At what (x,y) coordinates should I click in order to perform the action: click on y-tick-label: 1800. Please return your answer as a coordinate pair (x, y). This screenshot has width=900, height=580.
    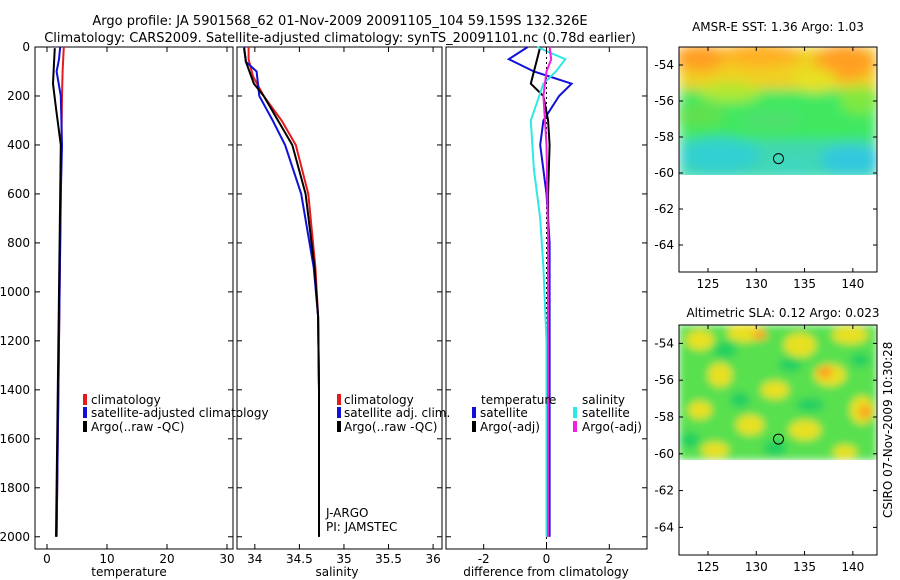
    Looking at the image, I should click on (15, 488).